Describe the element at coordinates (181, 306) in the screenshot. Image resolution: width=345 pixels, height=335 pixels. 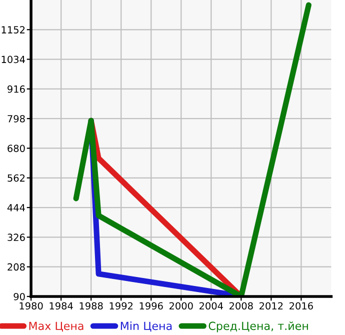
I see `x-tick-label: 2000` at that location.